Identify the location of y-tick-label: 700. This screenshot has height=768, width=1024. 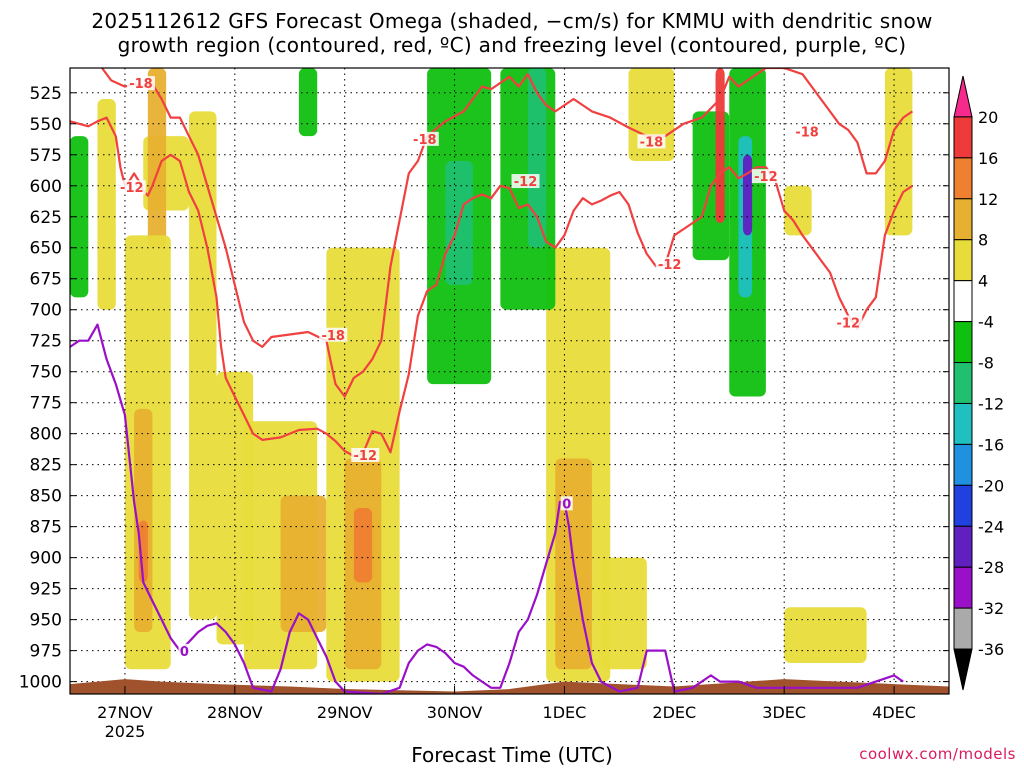
(46, 311).